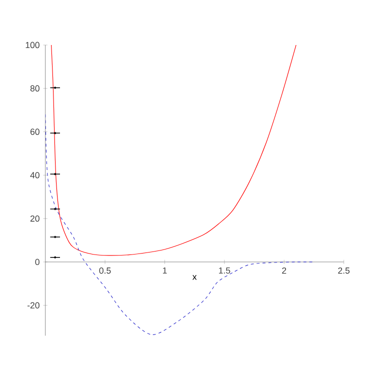 The image size is (382, 374). What do you see at coordinates (164, 271) in the screenshot?
I see `x-tick-label: 1` at bounding box center [164, 271].